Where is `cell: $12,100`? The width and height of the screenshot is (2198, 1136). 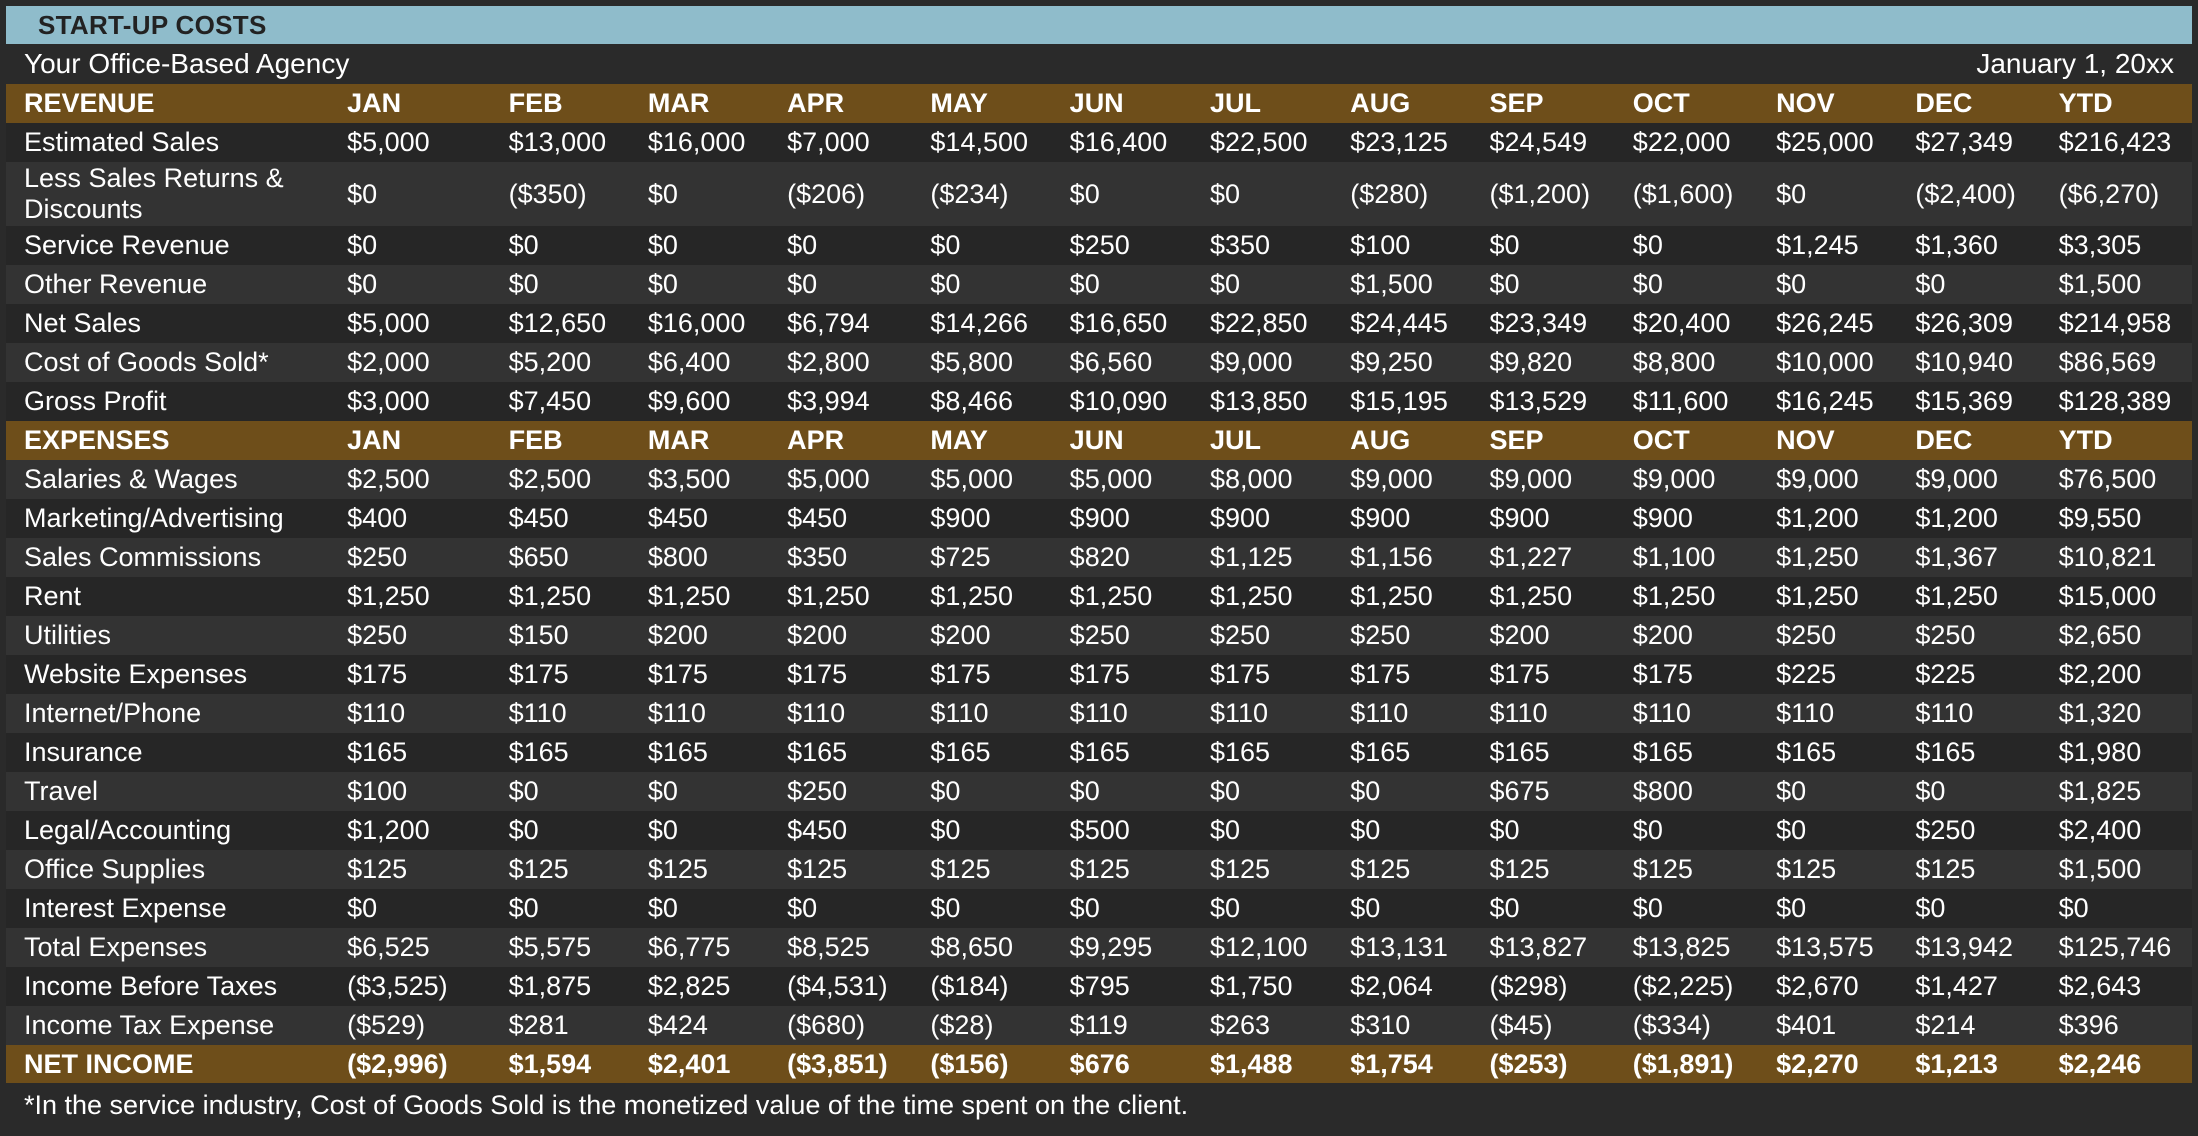
cell: $12,100 is located at coordinates (1280, 947).